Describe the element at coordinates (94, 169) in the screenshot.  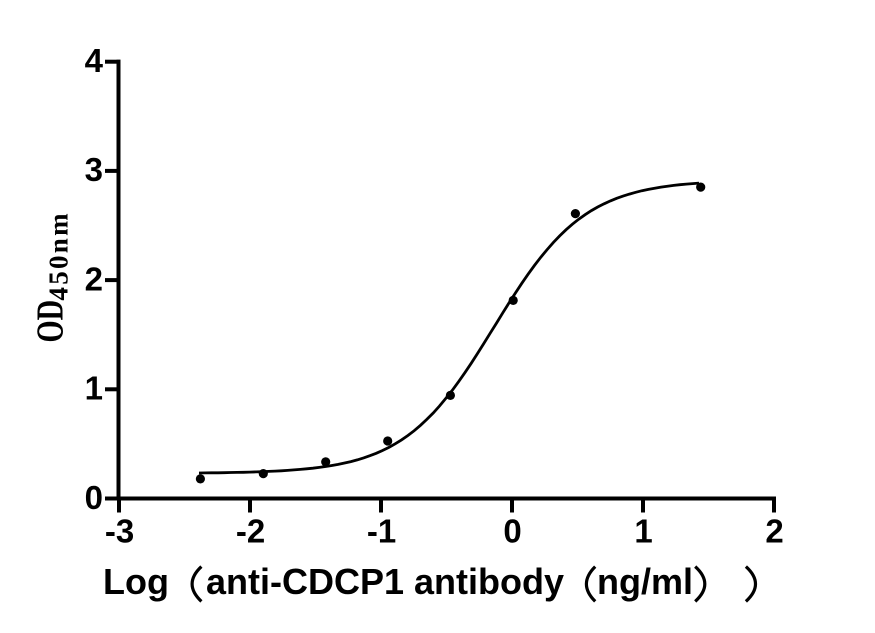
I see `svg-text: 3` at that location.